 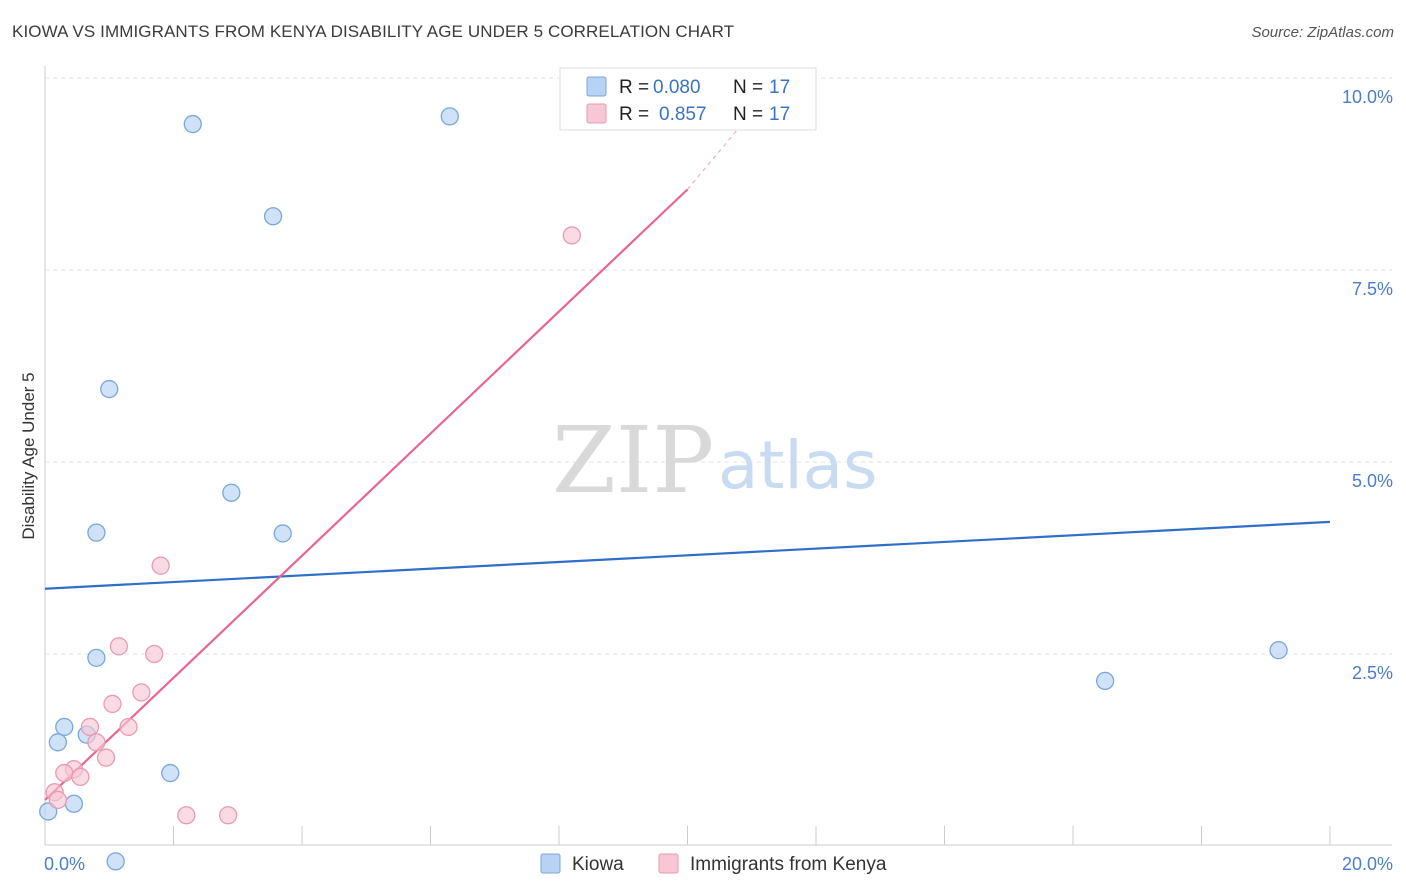 What do you see at coordinates (28, 455) in the screenshot?
I see `y-axis-label: Disability Age Under 5` at bounding box center [28, 455].